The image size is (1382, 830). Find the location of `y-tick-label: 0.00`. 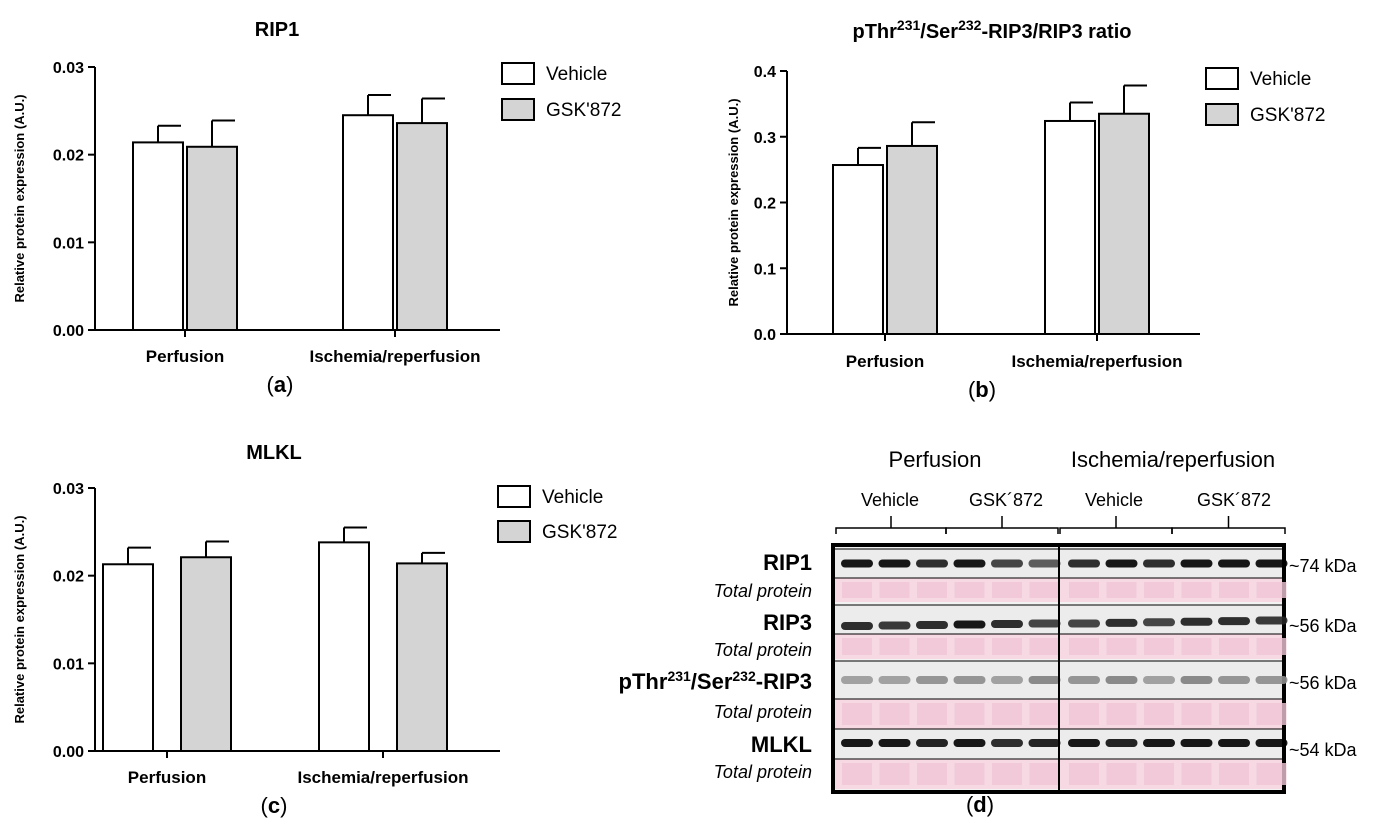

y-tick-label: 0.00 is located at coordinates (68, 752).